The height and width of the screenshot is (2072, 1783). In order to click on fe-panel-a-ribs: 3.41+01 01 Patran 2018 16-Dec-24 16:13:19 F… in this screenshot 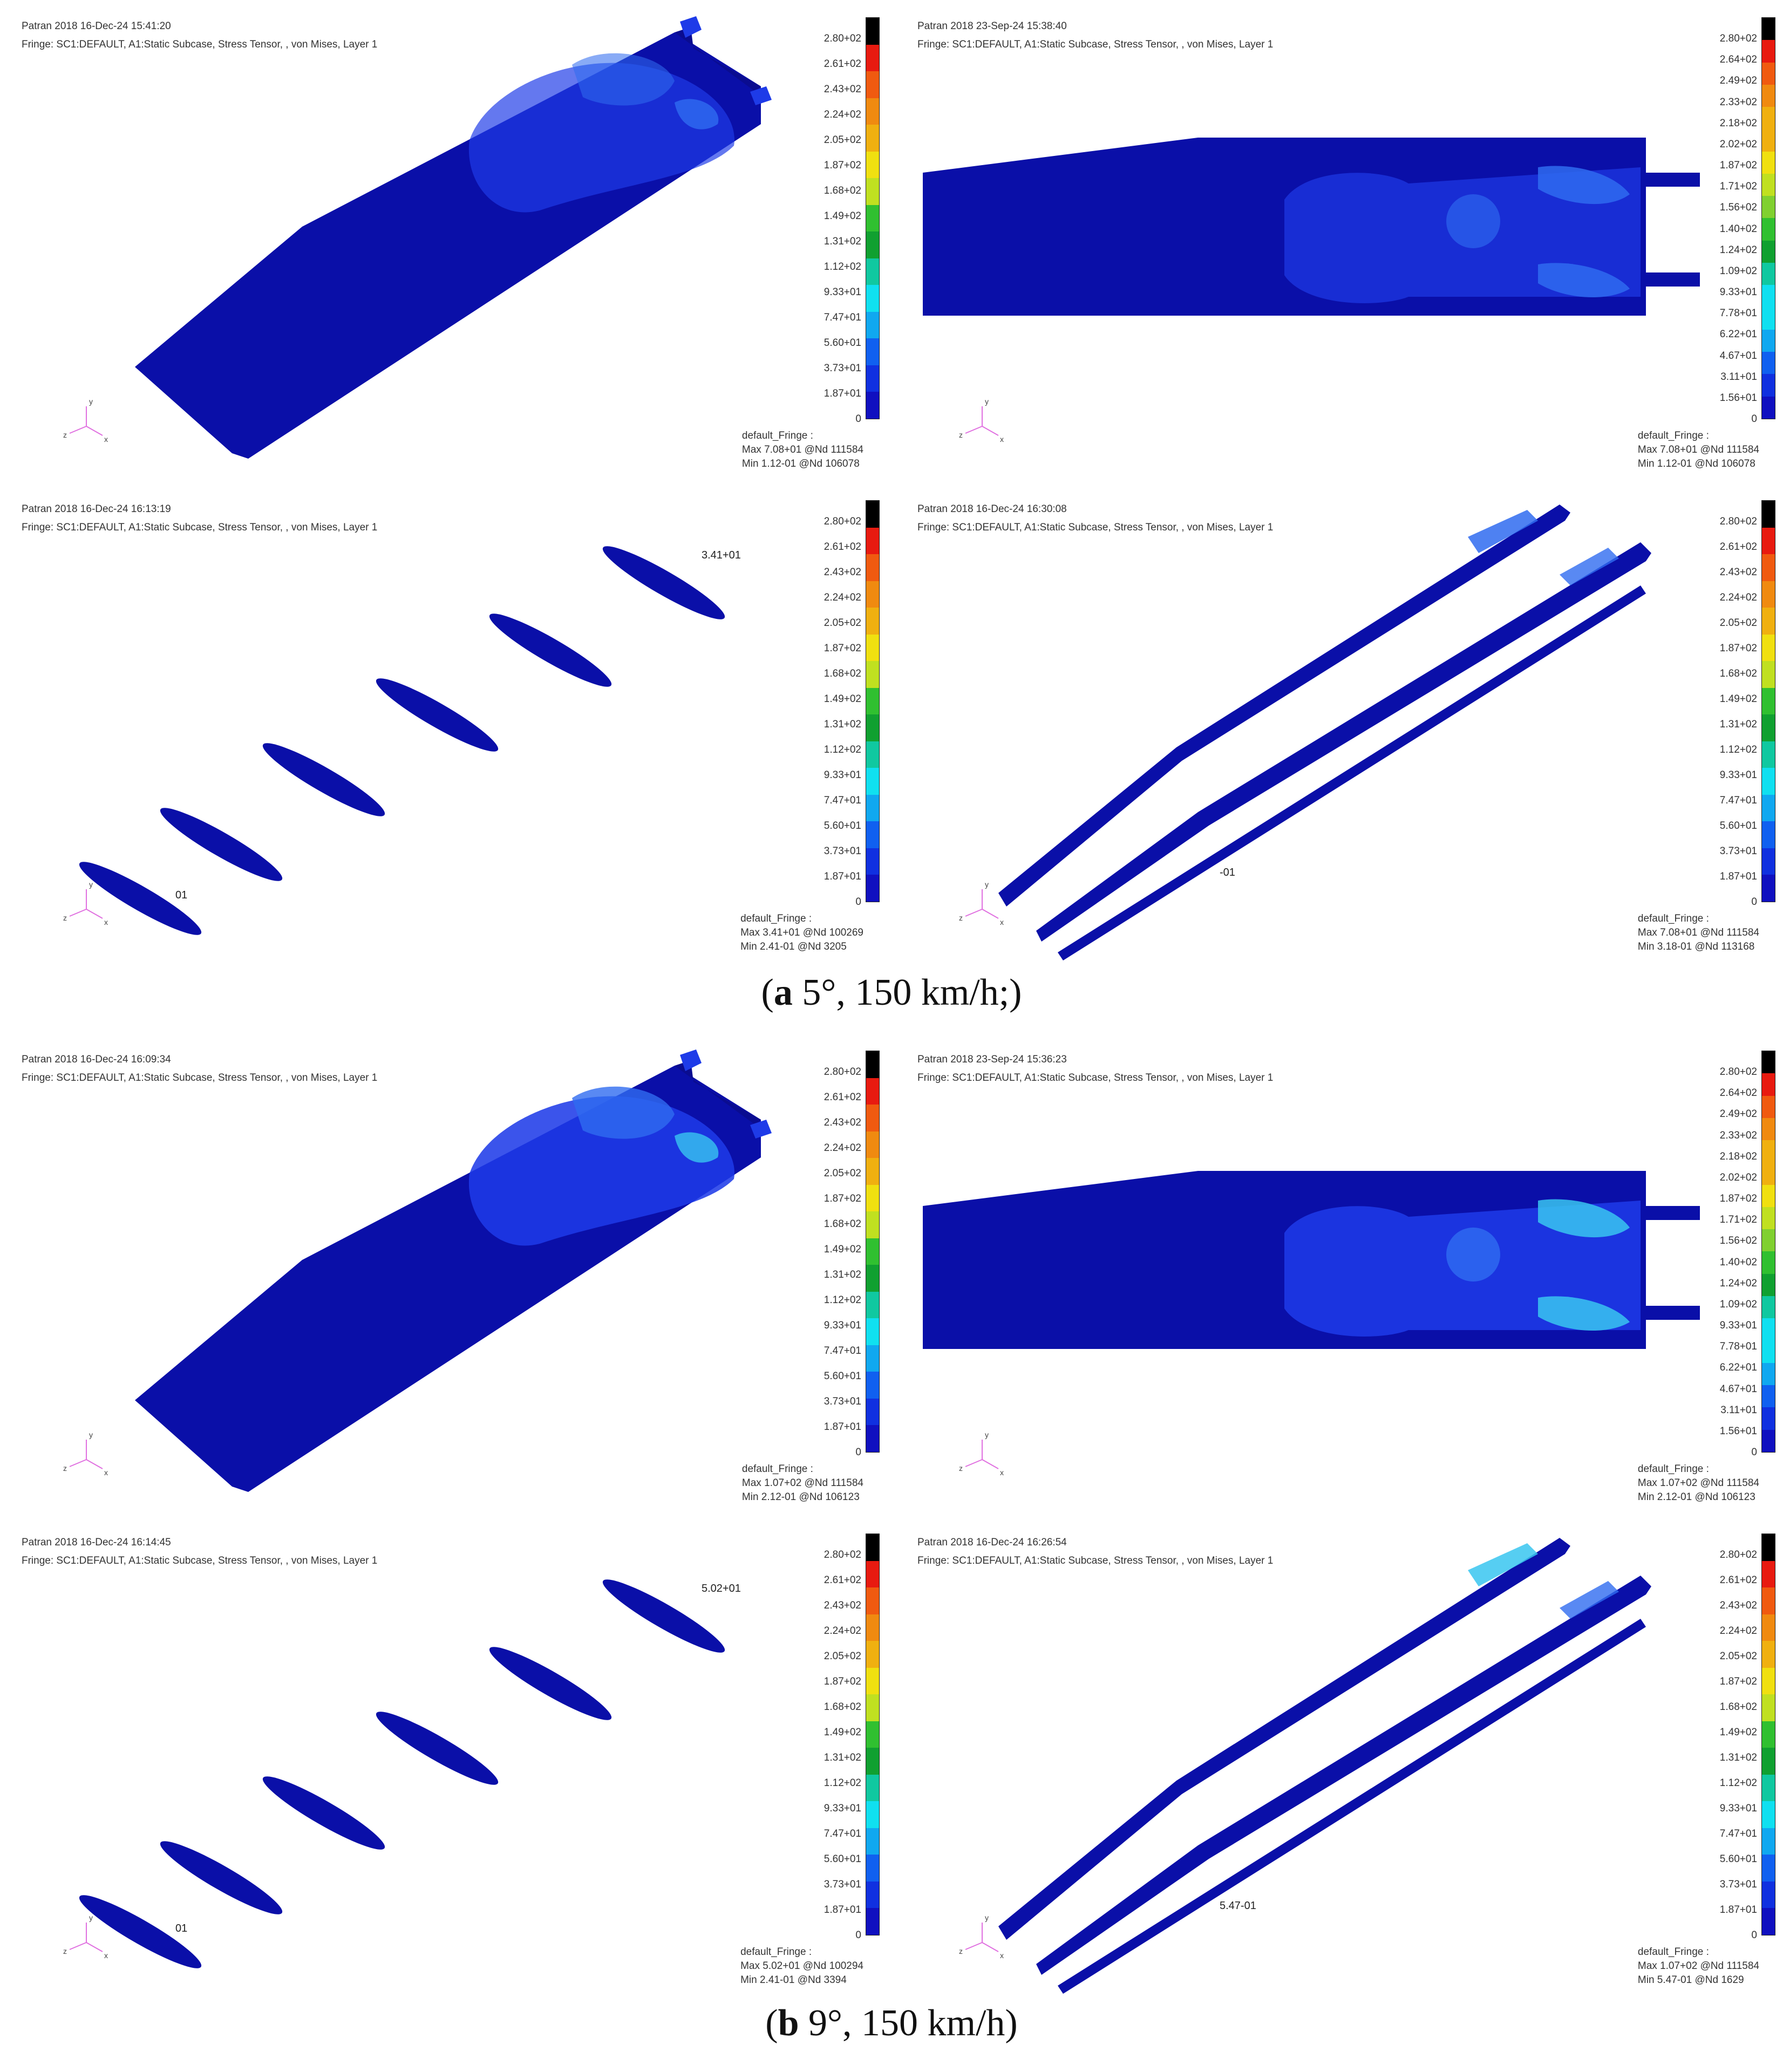, I will do `click(443, 728)`.